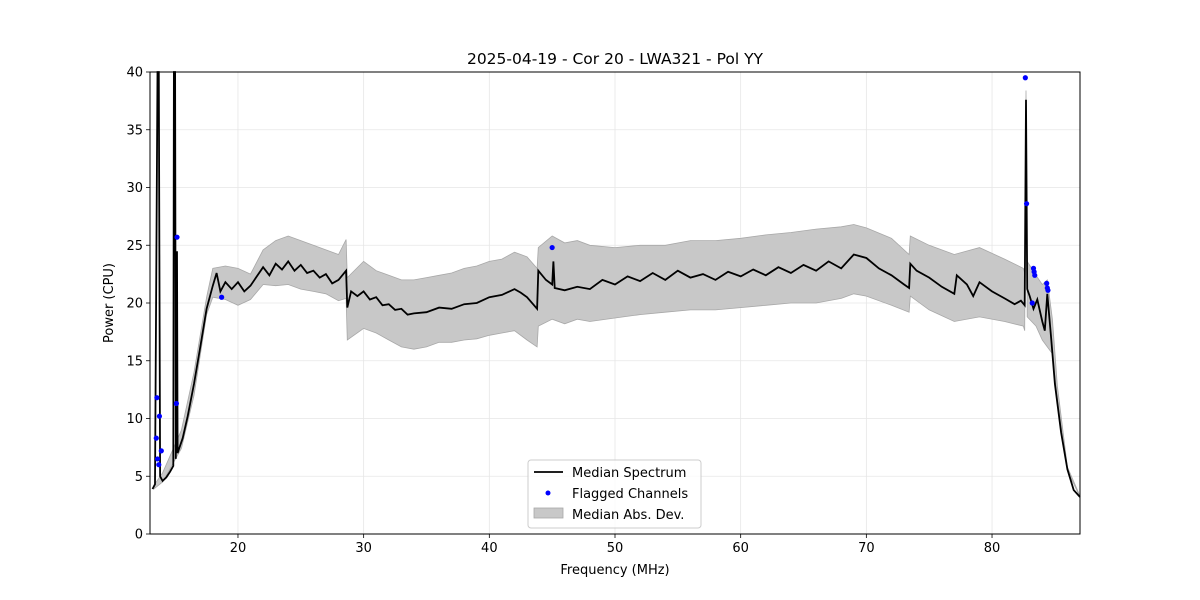  What do you see at coordinates (109, 303) in the screenshot?
I see `y-axis-label: Power (CPU)` at bounding box center [109, 303].